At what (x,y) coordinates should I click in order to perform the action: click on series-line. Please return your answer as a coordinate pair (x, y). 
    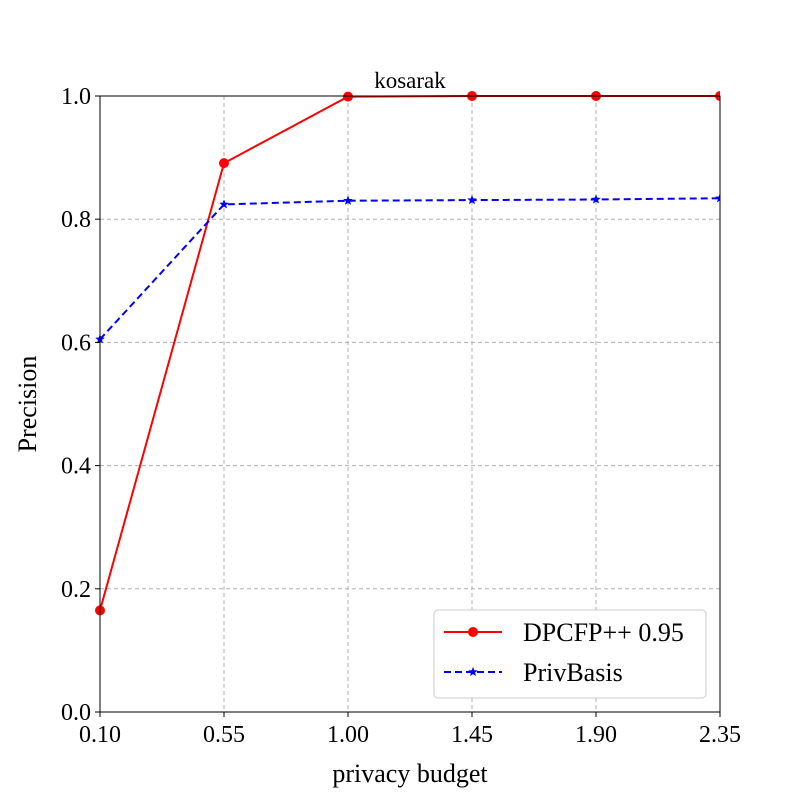
    Looking at the image, I should click on (409, 268).